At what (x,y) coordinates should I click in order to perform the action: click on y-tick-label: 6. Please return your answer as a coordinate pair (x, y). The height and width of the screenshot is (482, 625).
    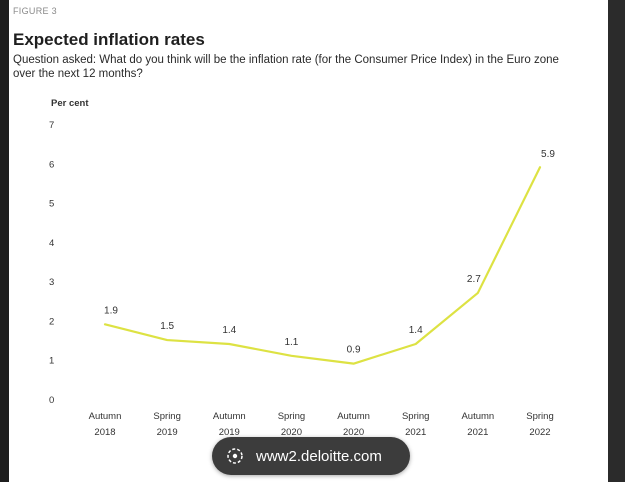
    Looking at the image, I should click on (51, 164).